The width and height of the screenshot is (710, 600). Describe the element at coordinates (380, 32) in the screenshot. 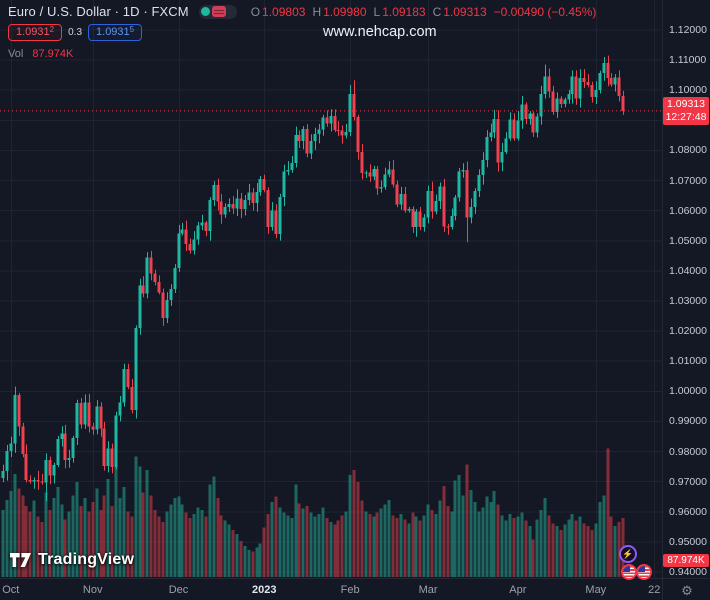

I see `site-watermark: www.nehcap.com` at that location.